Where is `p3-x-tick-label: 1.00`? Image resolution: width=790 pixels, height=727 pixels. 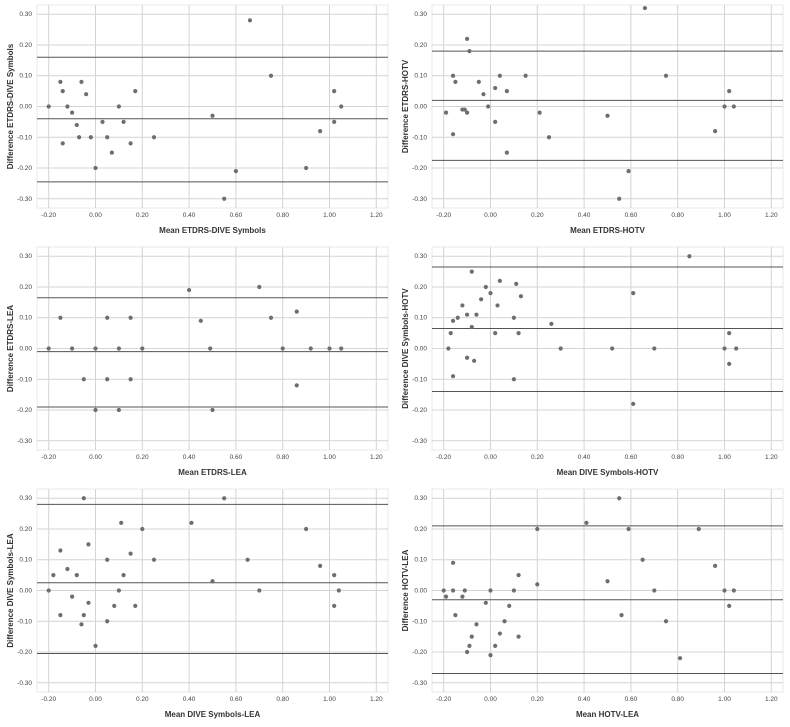 p3-x-tick-label: 1.00 is located at coordinates (329, 457).